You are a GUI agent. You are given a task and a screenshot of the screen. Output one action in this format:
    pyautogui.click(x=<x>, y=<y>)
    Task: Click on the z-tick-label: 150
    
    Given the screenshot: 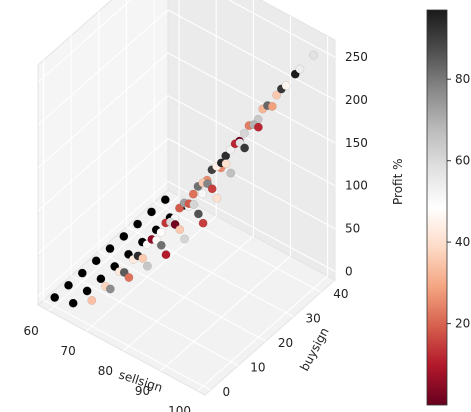 What is the action you would take?
    pyautogui.click(x=356, y=143)
    